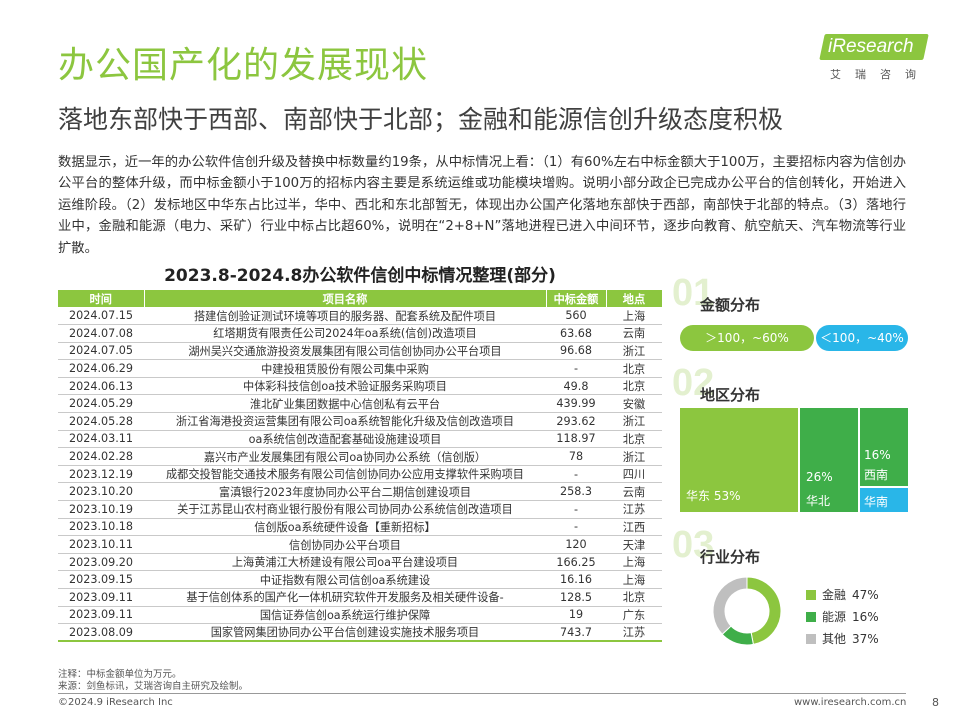 The width and height of the screenshot is (960, 720). I want to click on cell-location: 广东, so click(634, 615).